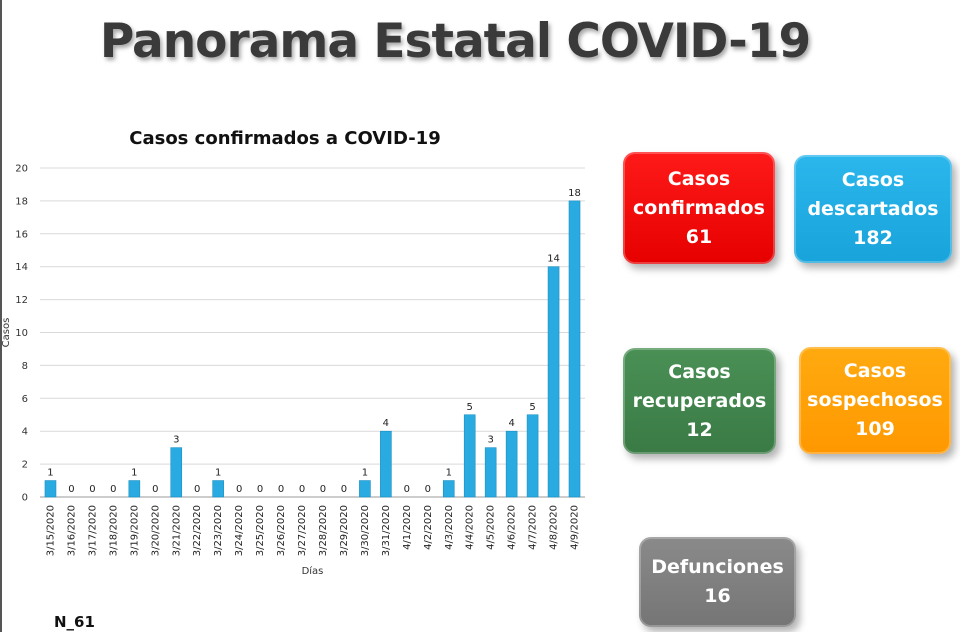 The width and height of the screenshot is (960, 632). What do you see at coordinates (875, 371) in the screenshot?
I see `card-sospechosos-line1: Casos` at bounding box center [875, 371].